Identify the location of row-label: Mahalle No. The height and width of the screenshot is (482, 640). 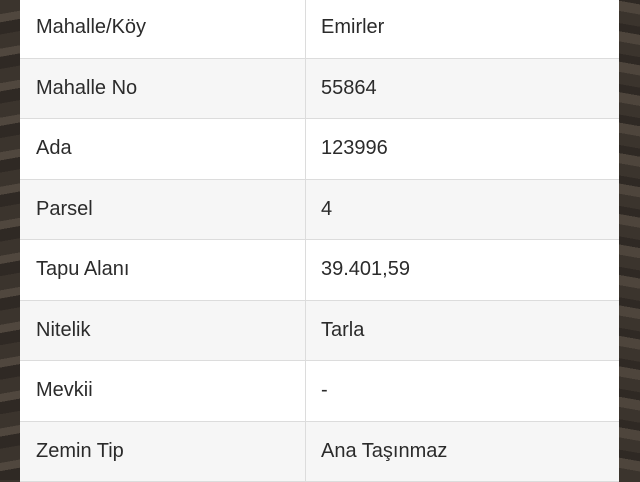
(163, 89).